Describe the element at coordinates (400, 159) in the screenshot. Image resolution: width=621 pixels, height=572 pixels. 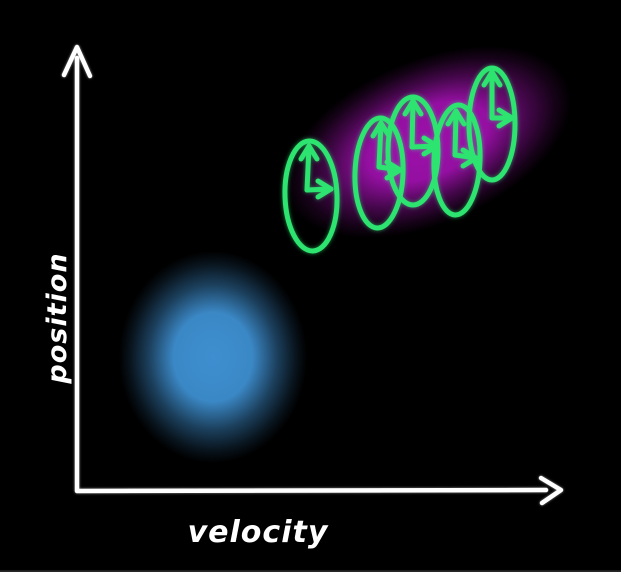
I see `sample-ellipses-group` at that location.